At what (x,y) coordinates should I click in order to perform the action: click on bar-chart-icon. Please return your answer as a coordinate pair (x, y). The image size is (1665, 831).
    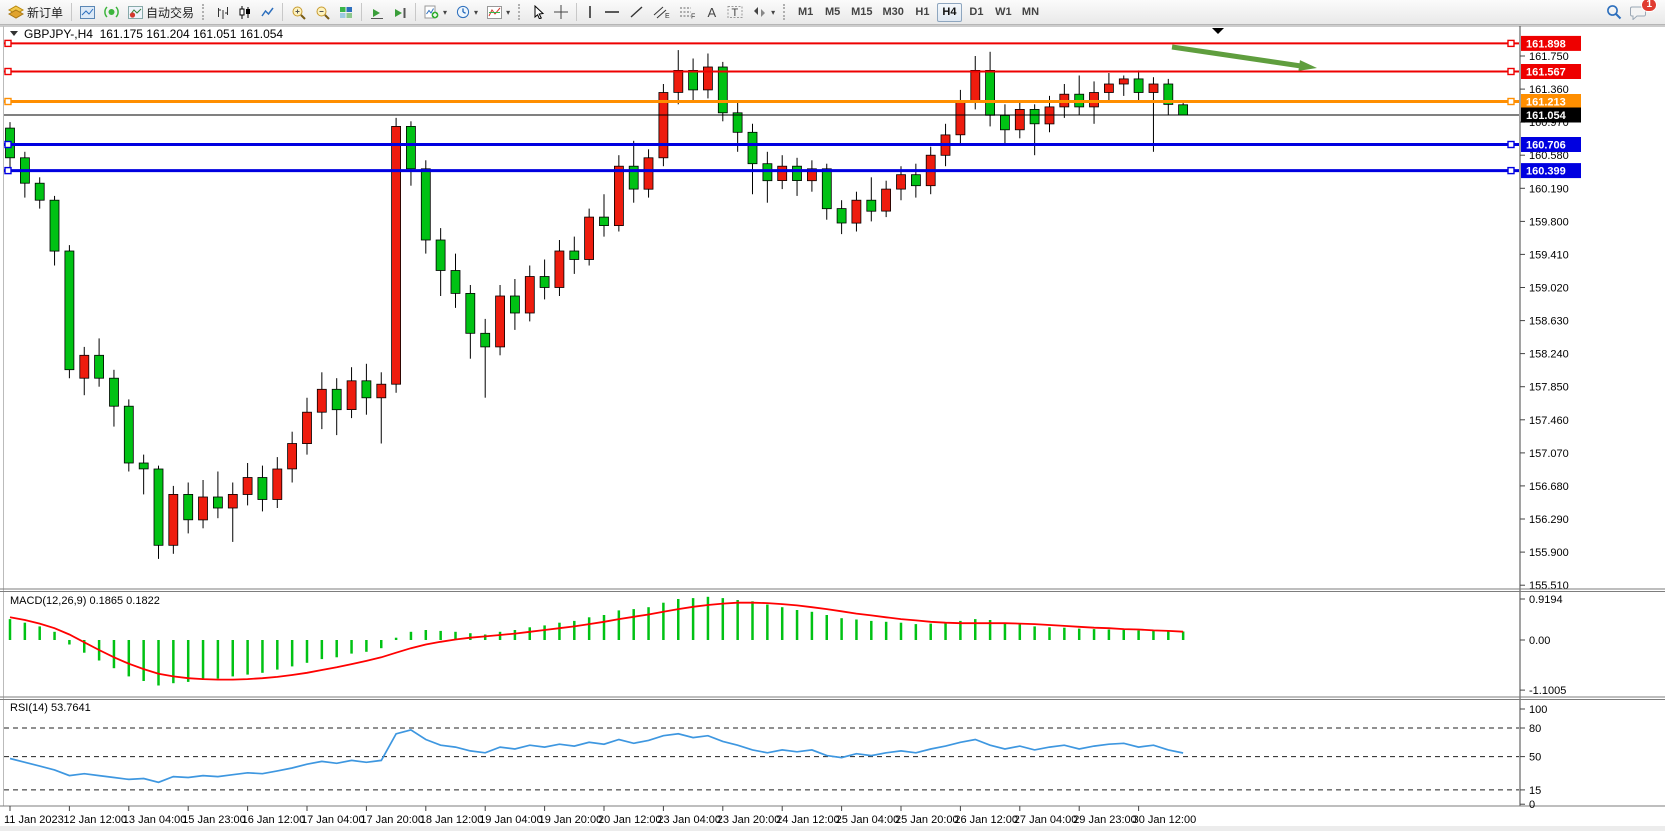
    Looking at the image, I should click on (223, 12).